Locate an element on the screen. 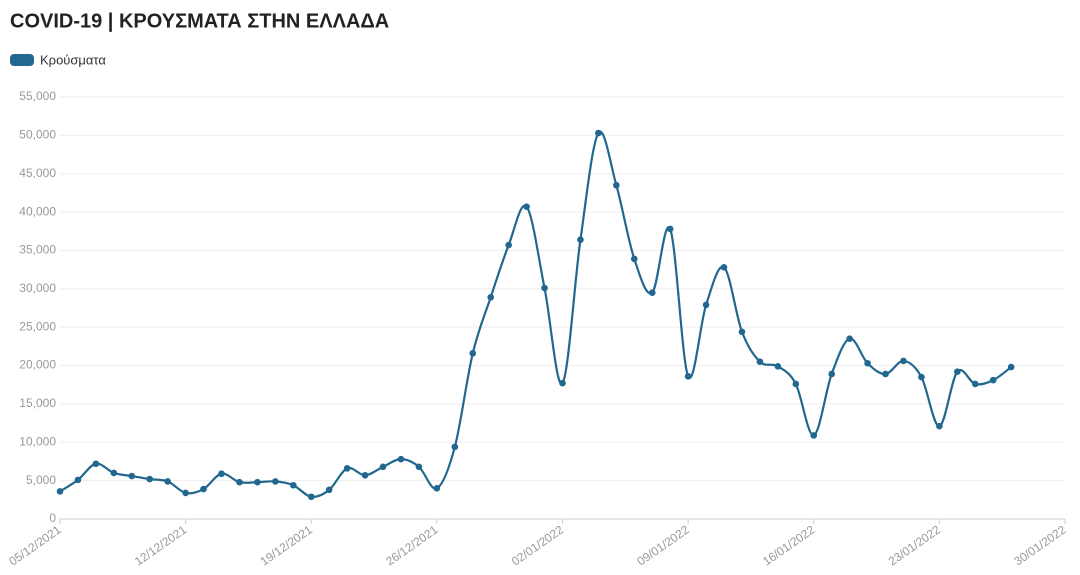 The width and height of the screenshot is (1080, 575). y-tick-label: 15,000 is located at coordinates (37, 403).